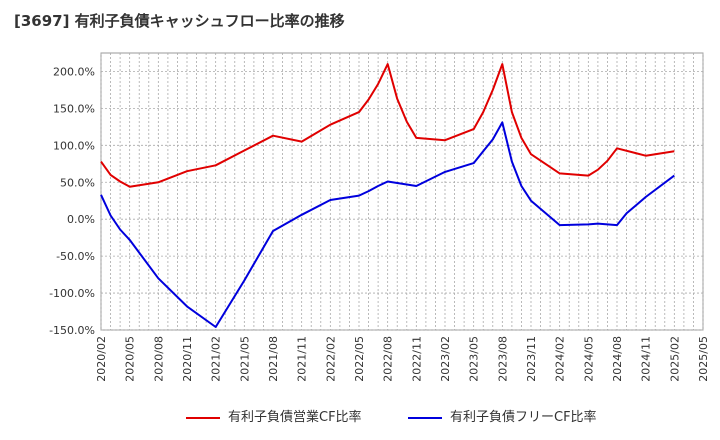 The width and height of the screenshot is (720, 440). What do you see at coordinates (445, 359) in the screenshot?
I see `x-tick-label: 2023/02` at bounding box center [445, 359].